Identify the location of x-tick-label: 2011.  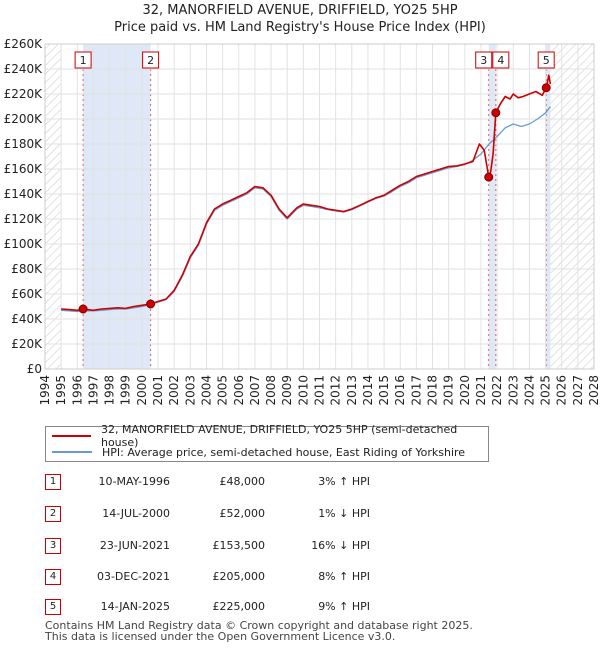
(320, 390).